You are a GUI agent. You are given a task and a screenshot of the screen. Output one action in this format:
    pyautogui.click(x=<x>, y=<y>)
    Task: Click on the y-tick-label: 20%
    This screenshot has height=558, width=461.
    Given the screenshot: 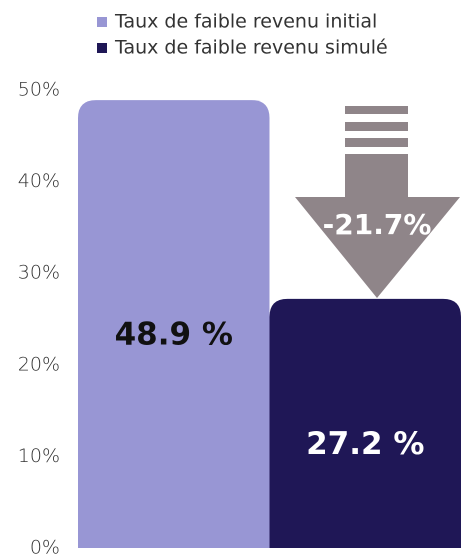 What is the action you would take?
    pyautogui.click(x=39, y=364)
    